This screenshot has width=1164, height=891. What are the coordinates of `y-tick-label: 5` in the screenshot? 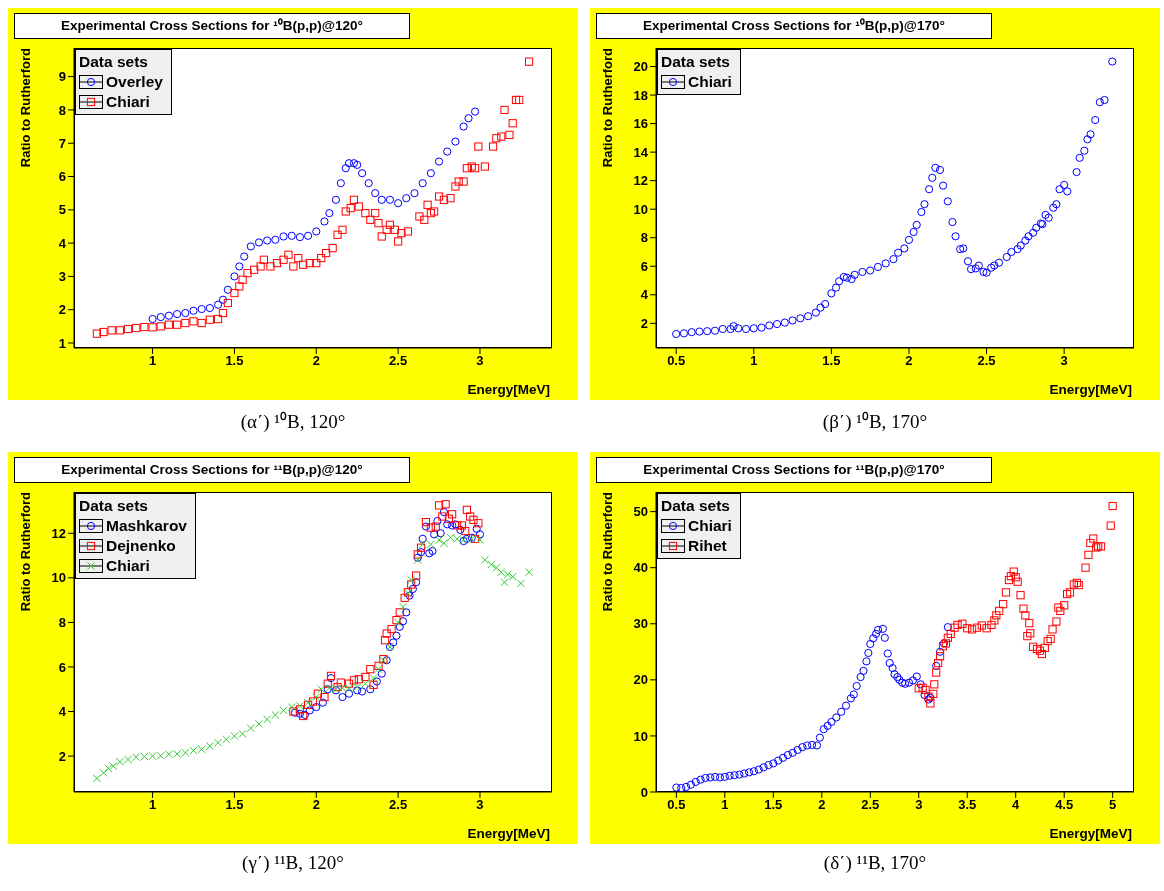 It's located at (62, 210).